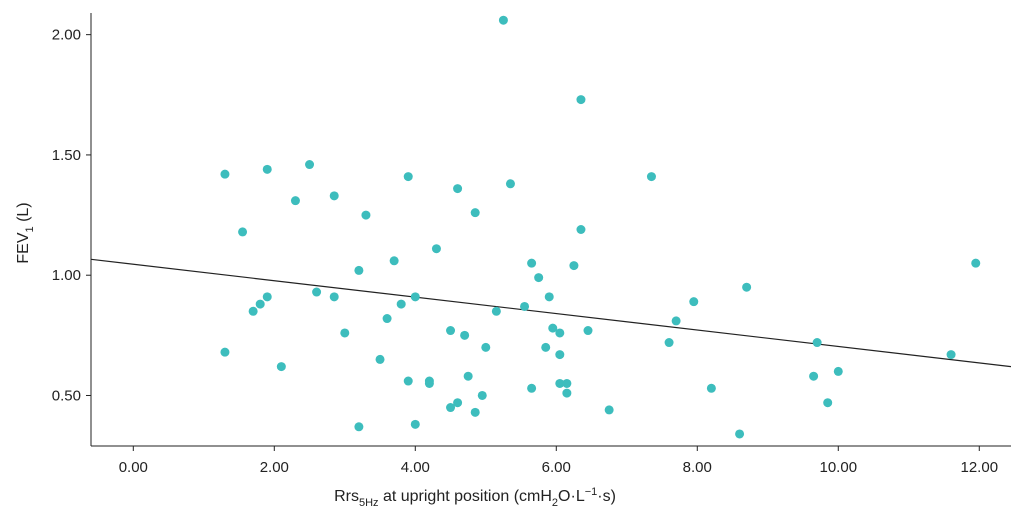  I want to click on x-tick-label: 10.00, so click(839, 467).